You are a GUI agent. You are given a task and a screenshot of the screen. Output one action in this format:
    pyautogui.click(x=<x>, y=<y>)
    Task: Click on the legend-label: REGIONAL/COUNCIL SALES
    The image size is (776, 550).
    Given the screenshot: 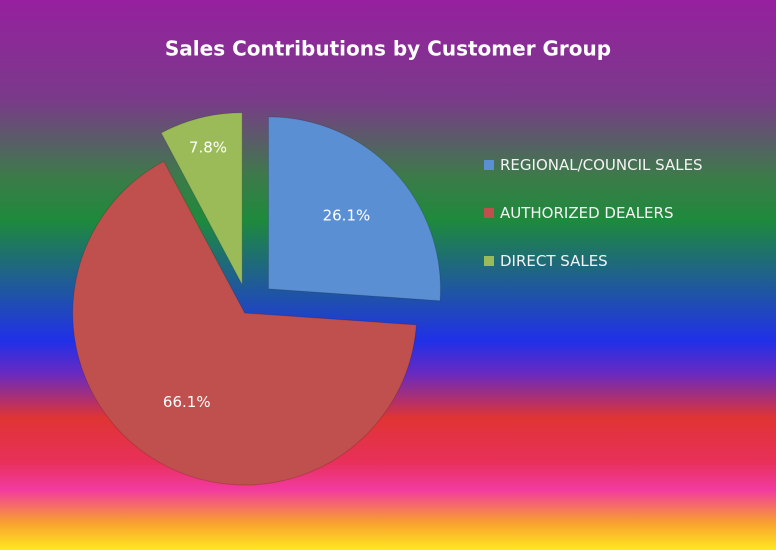 What is the action you would take?
    pyautogui.click(x=601, y=165)
    